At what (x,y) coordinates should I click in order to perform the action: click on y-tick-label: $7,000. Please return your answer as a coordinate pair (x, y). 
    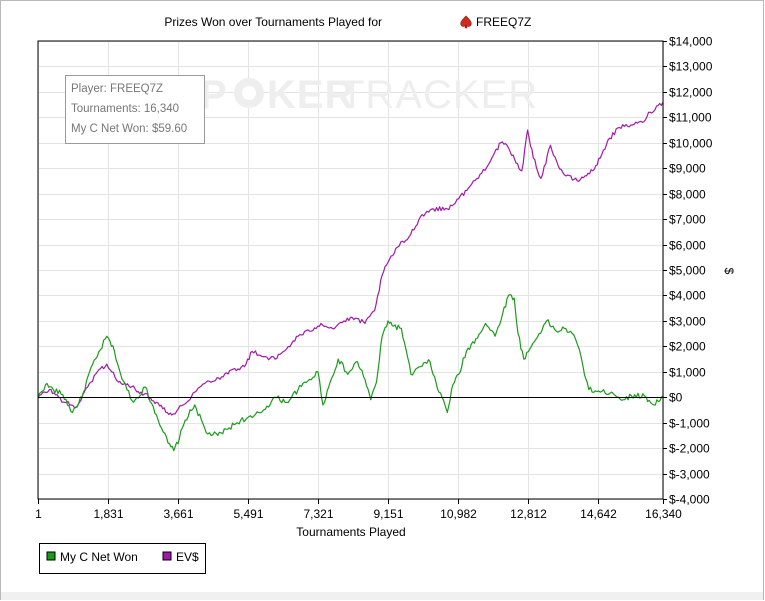
    Looking at the image, I should click on (687, 220).